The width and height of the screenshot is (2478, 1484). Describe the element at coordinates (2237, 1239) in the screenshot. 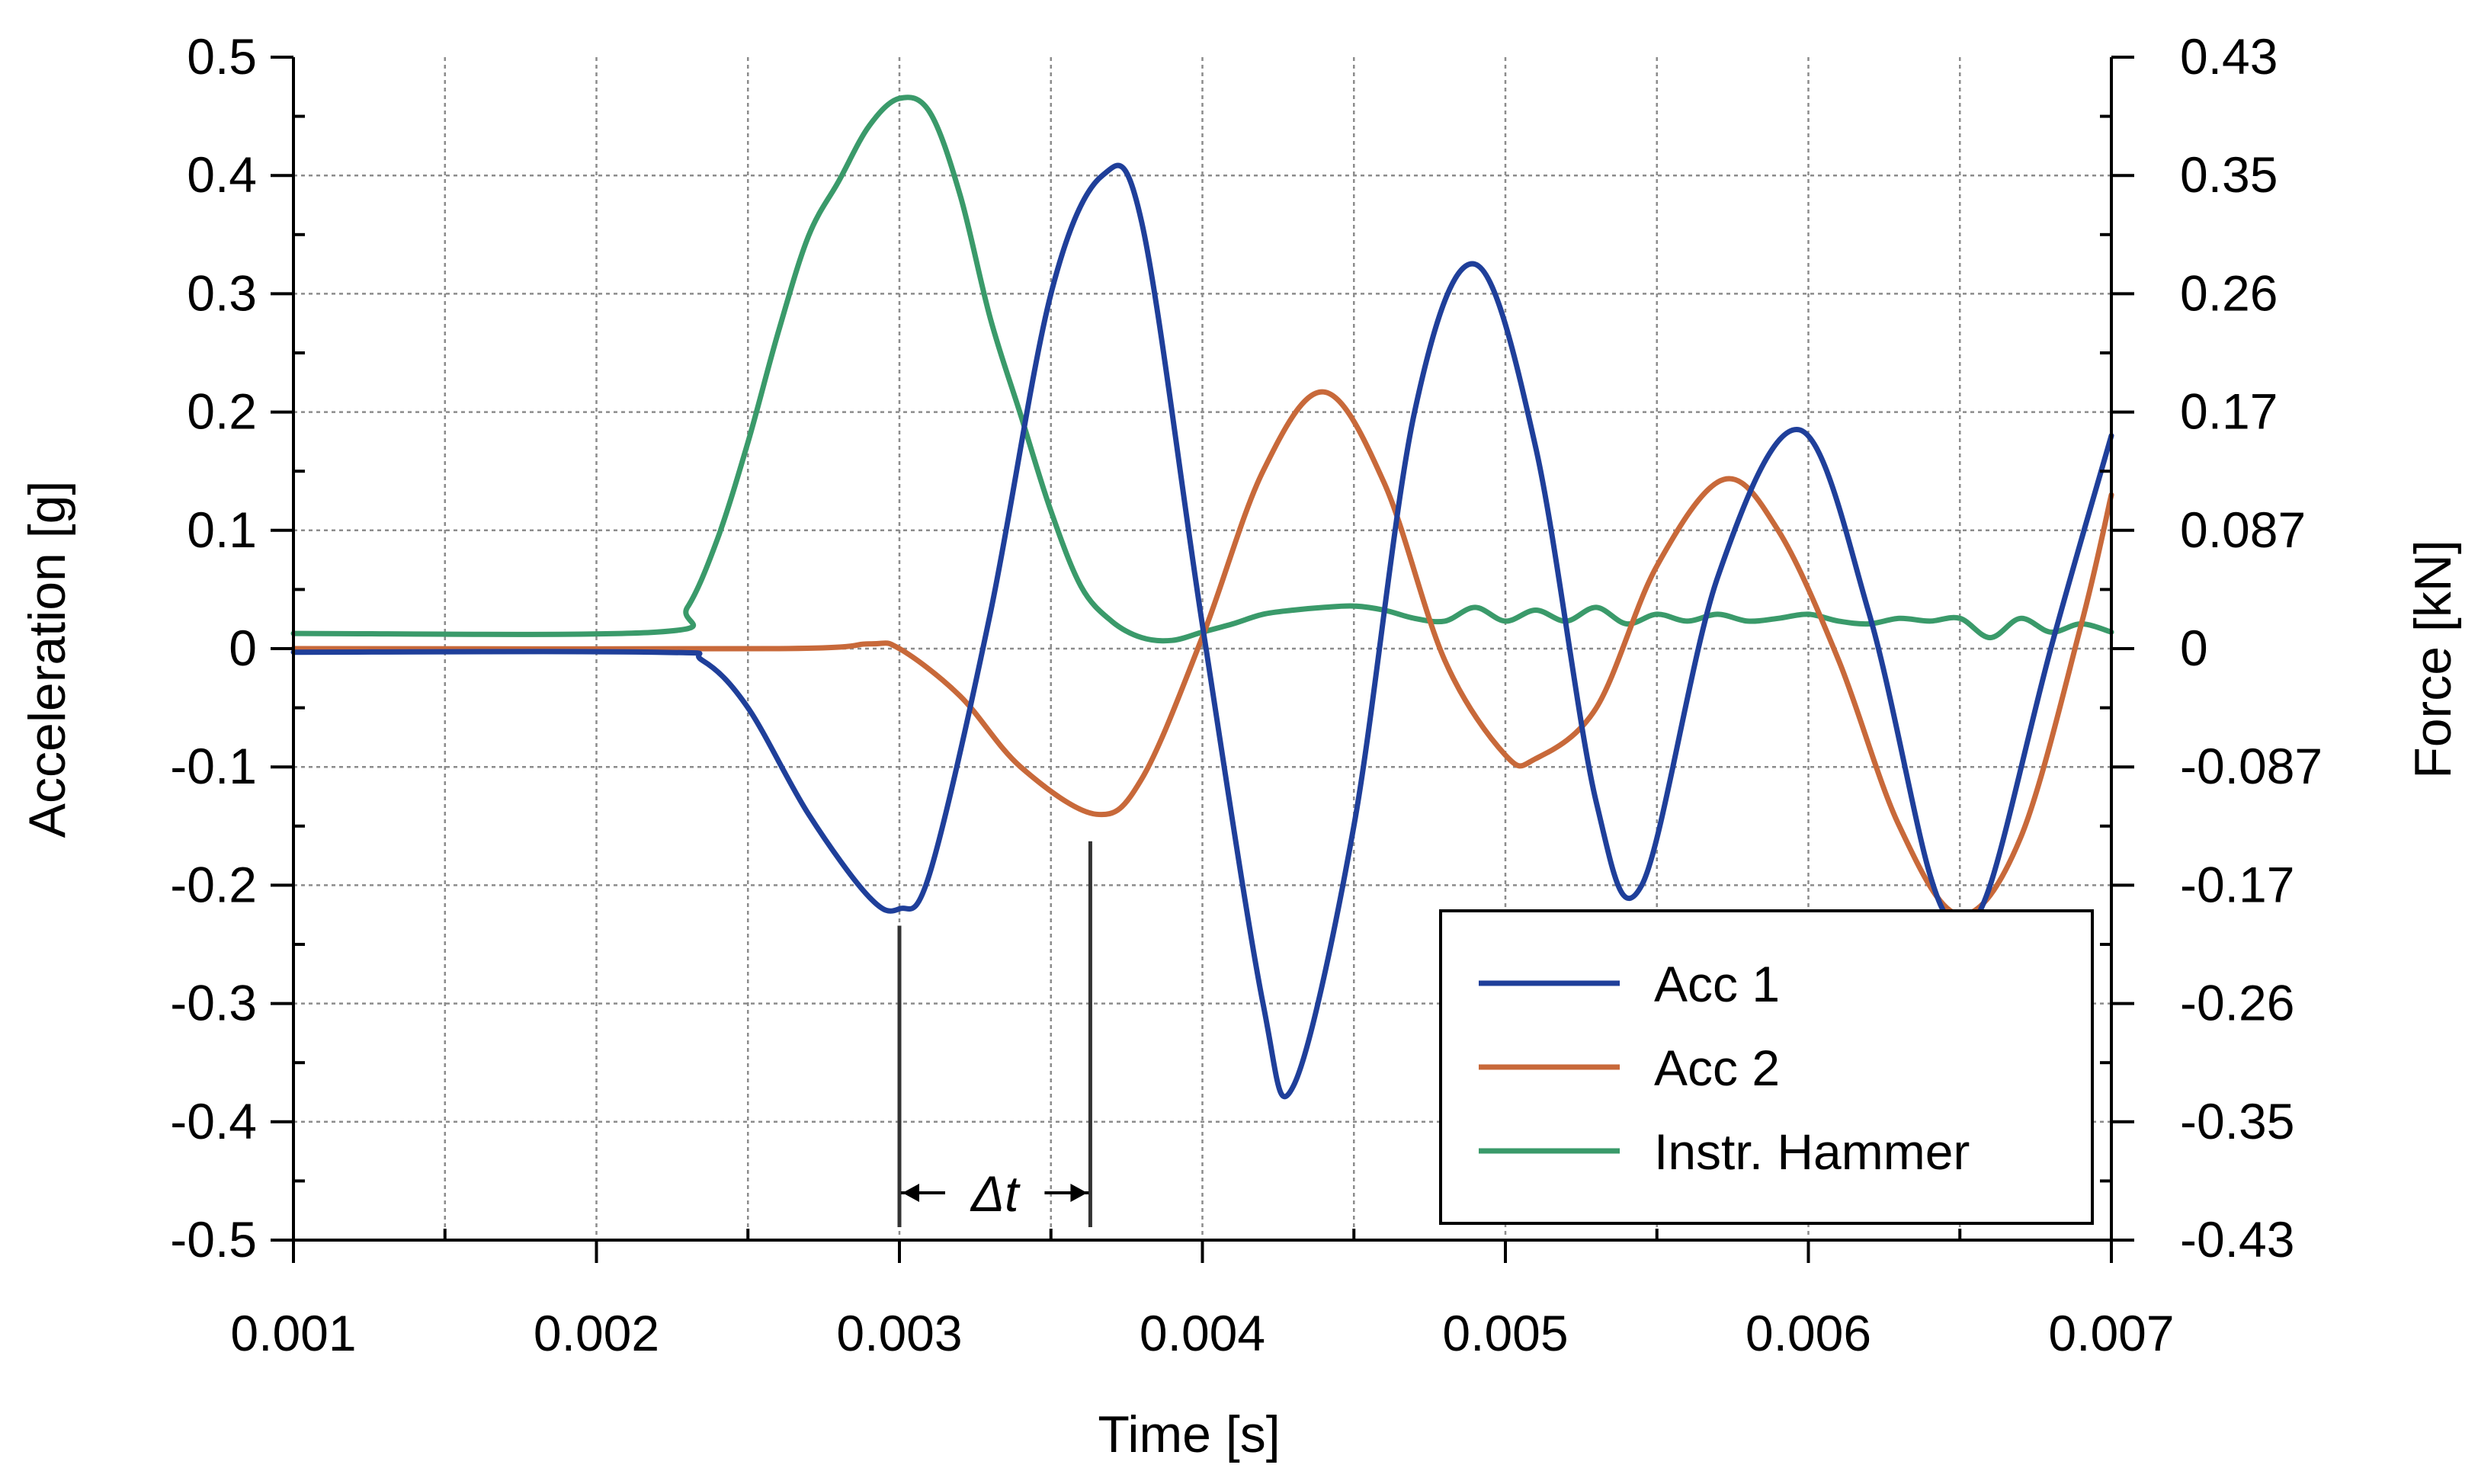

I see `y2-tick-label: -0.43` at that location.